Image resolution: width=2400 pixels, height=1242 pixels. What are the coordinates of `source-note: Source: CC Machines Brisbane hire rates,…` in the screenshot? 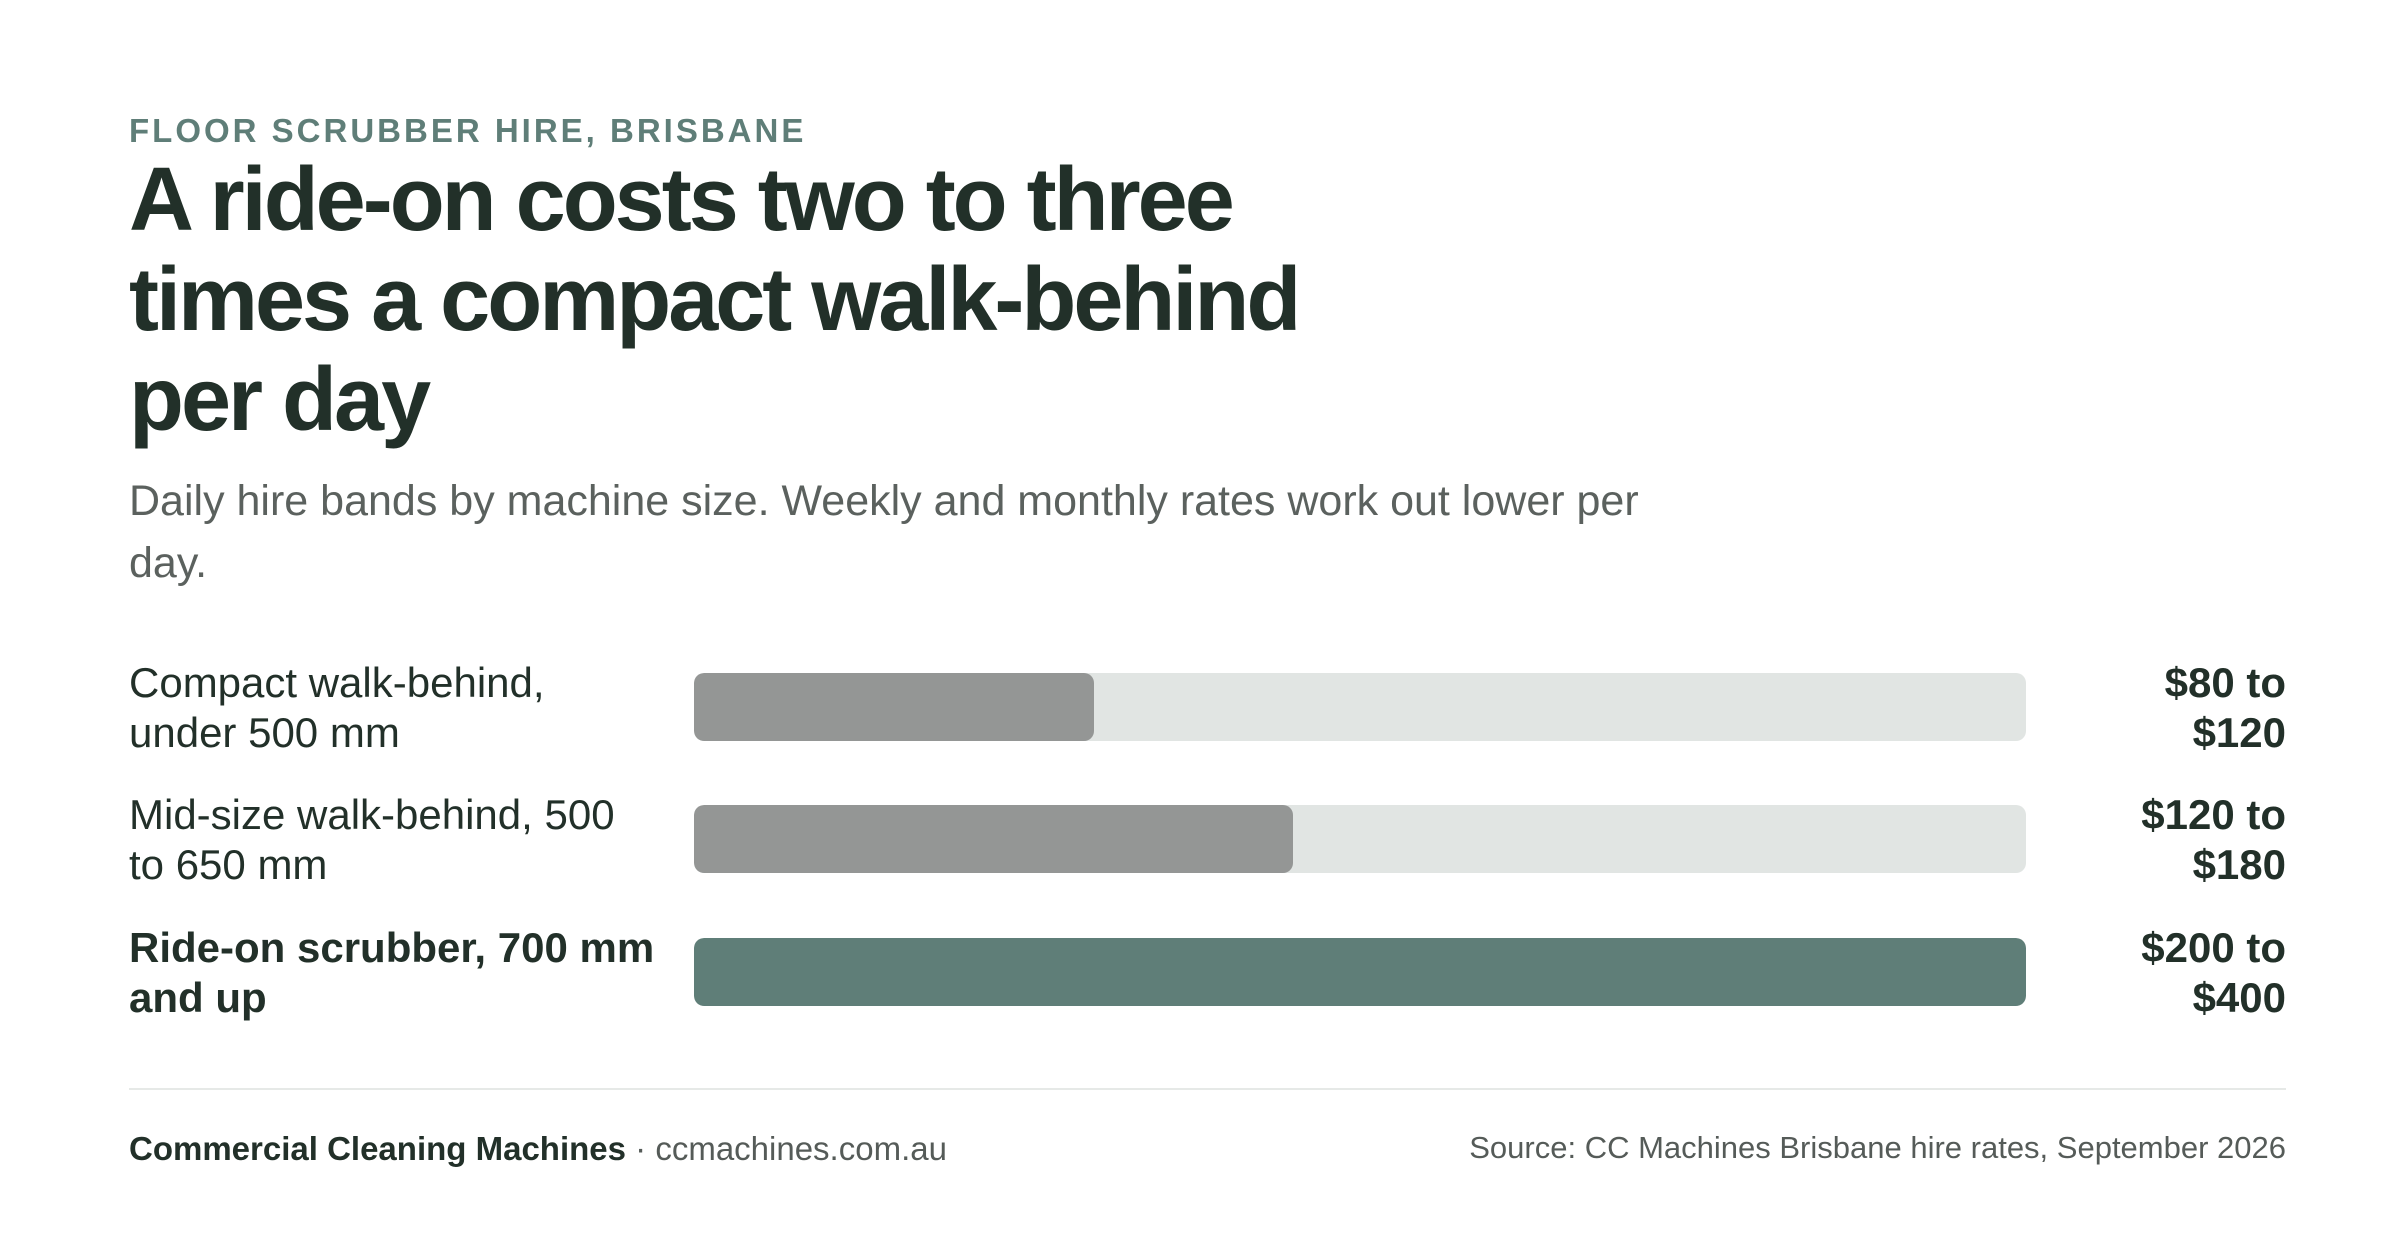 It's located at (1877, 1147).